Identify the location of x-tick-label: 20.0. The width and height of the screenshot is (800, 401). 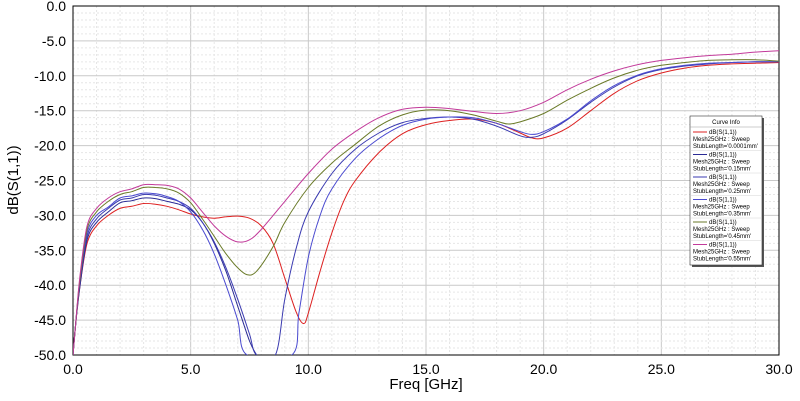
(543, 369).